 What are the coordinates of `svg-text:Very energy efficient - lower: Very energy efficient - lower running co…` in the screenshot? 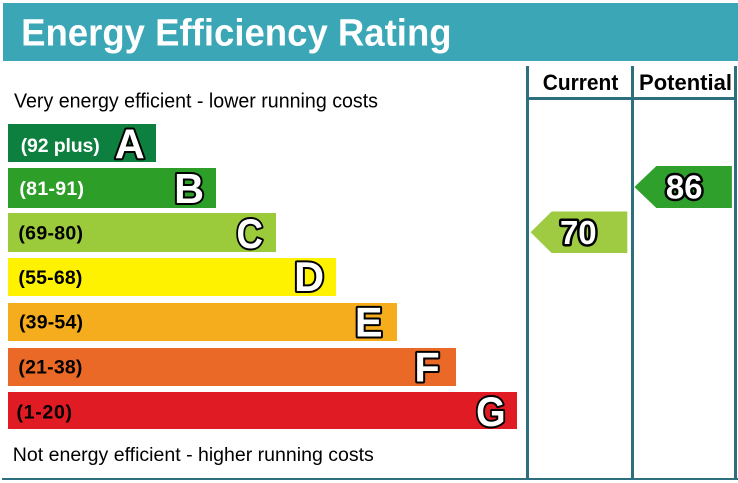 It's located at (196, 101).